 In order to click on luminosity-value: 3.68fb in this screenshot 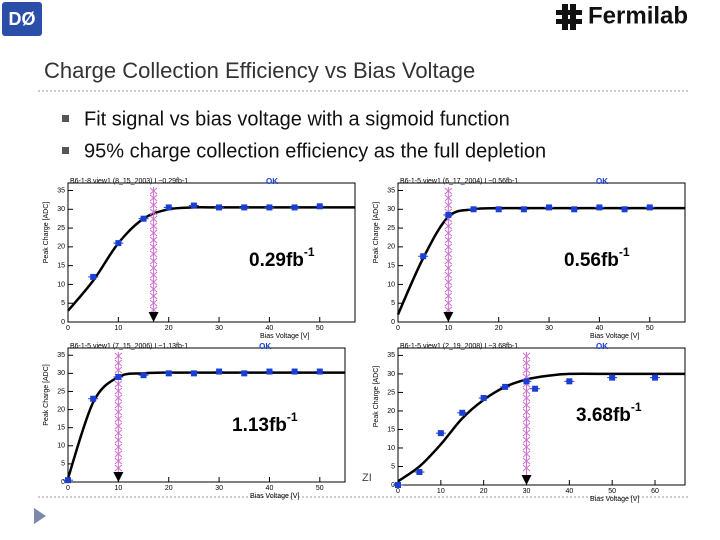, I will do `click(603, 415)`.